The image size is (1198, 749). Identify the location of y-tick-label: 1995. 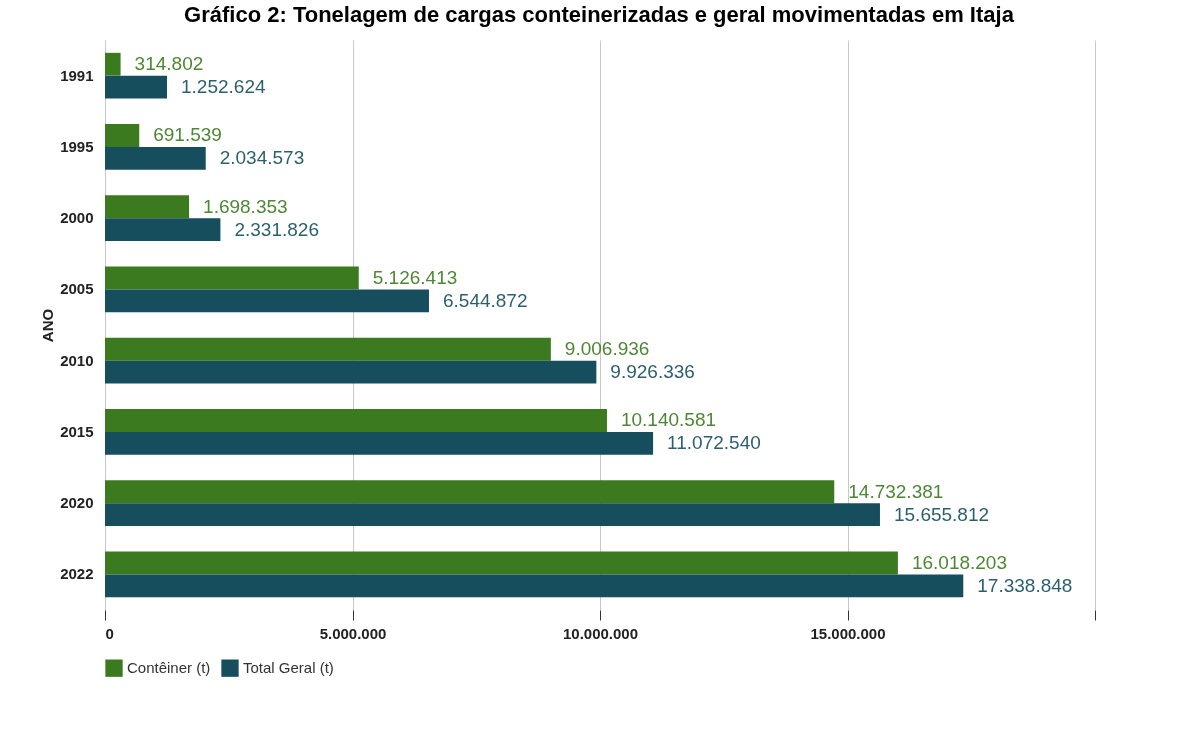
(77, 146).